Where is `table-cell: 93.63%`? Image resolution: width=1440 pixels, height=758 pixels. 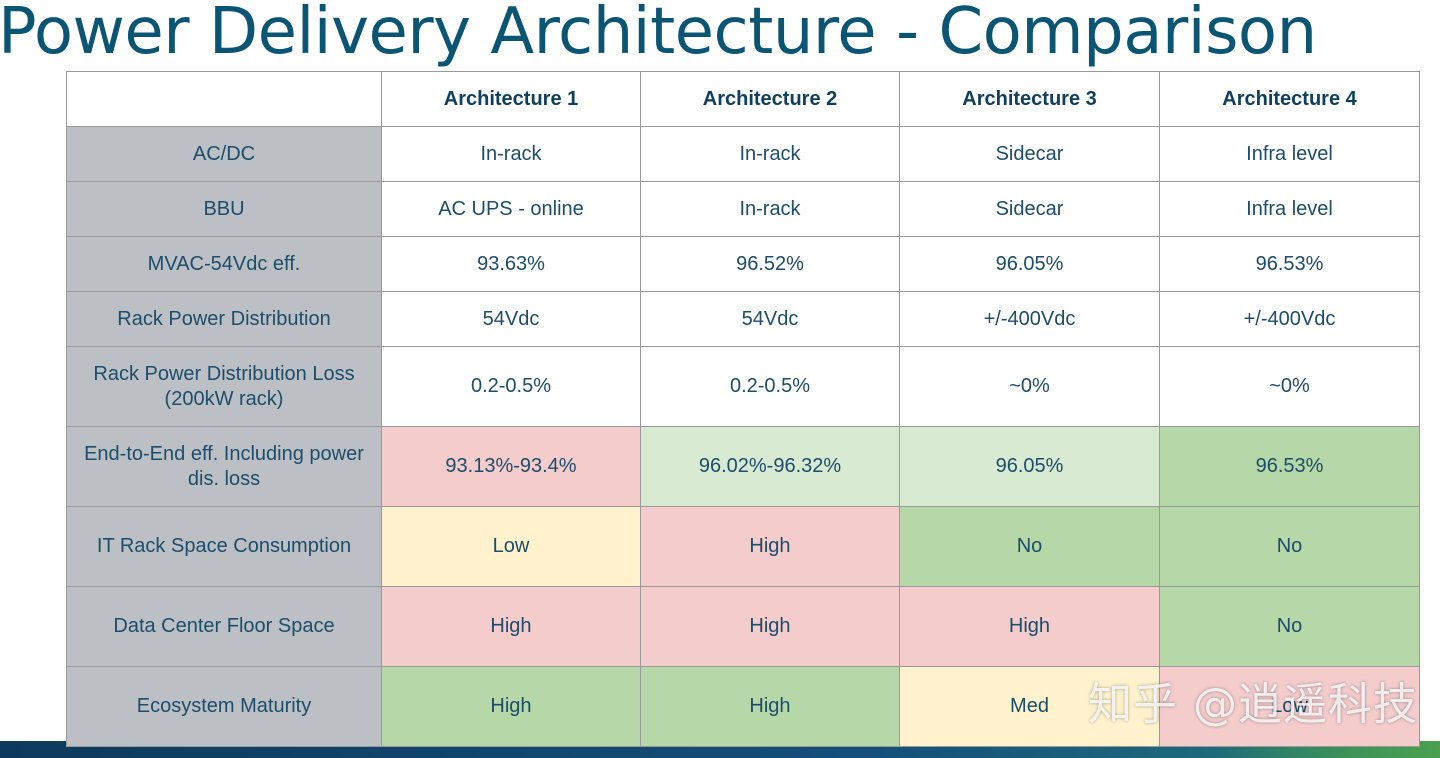
table-cell: 93.63% is located at coordinates (511, 264).